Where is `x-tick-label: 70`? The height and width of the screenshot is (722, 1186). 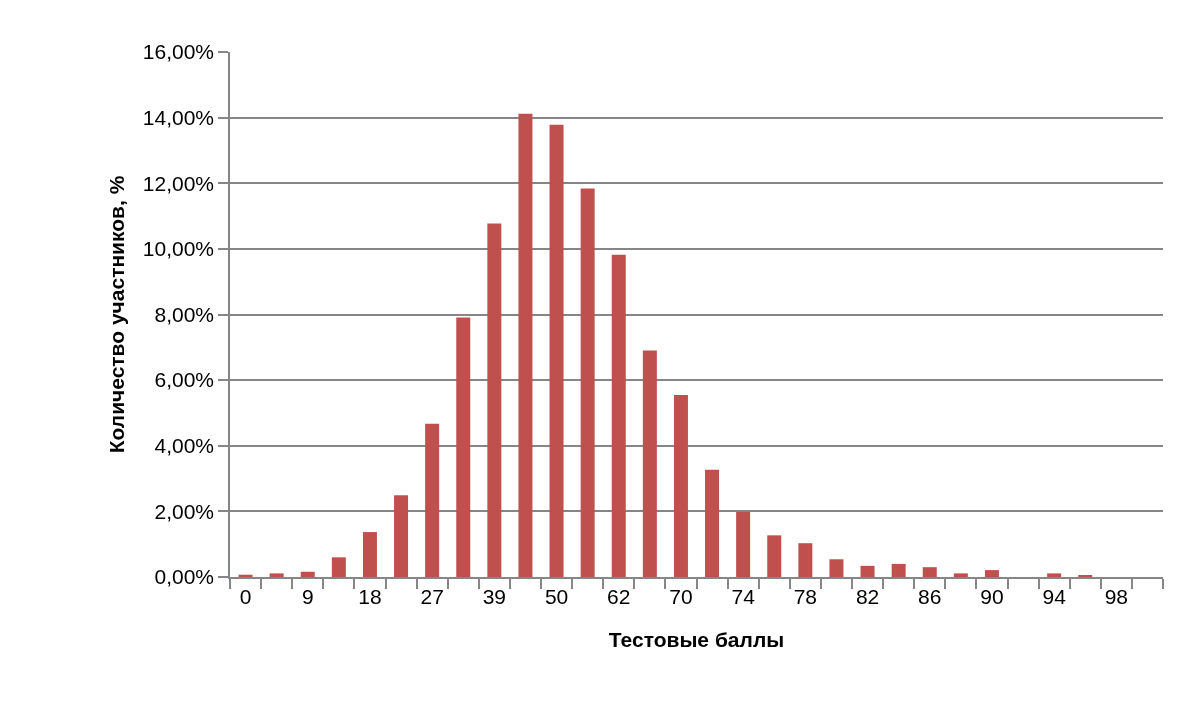
x-tick-label: 70 is located at coordinates (681, 596).